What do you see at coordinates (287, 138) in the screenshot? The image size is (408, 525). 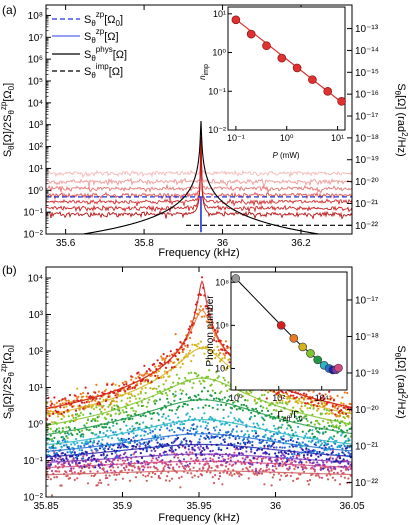 I see `inset-a-x-tick-label: 10⁰` at bounding box center [287, 138].